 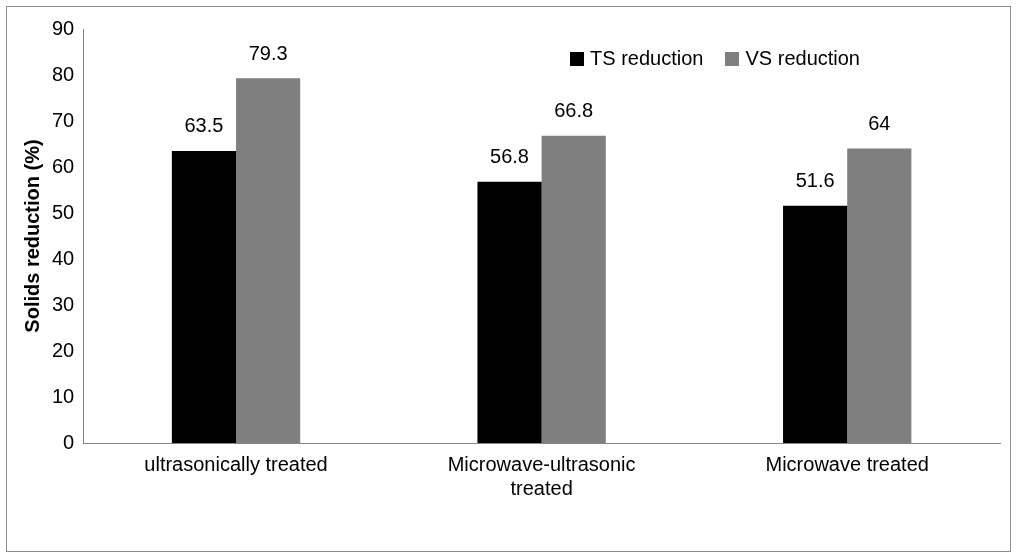 What do you see at coordinates (31, 236) in the screenshot?
I see `y-axis-title: Solids reduction (%)` at bounding box center [31, 236].